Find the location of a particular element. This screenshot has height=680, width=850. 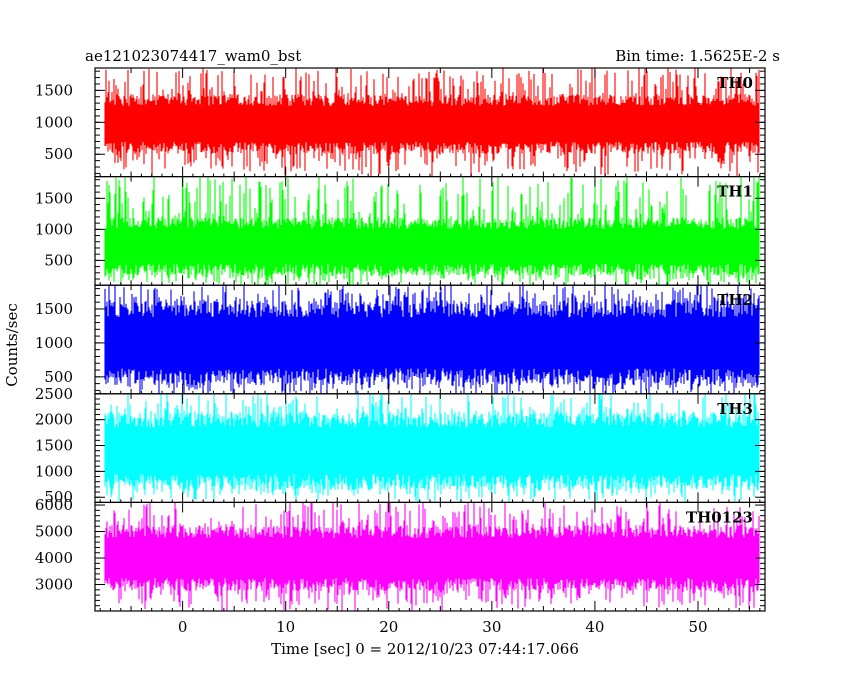

series-th1 is located at coordinates (432, 231).